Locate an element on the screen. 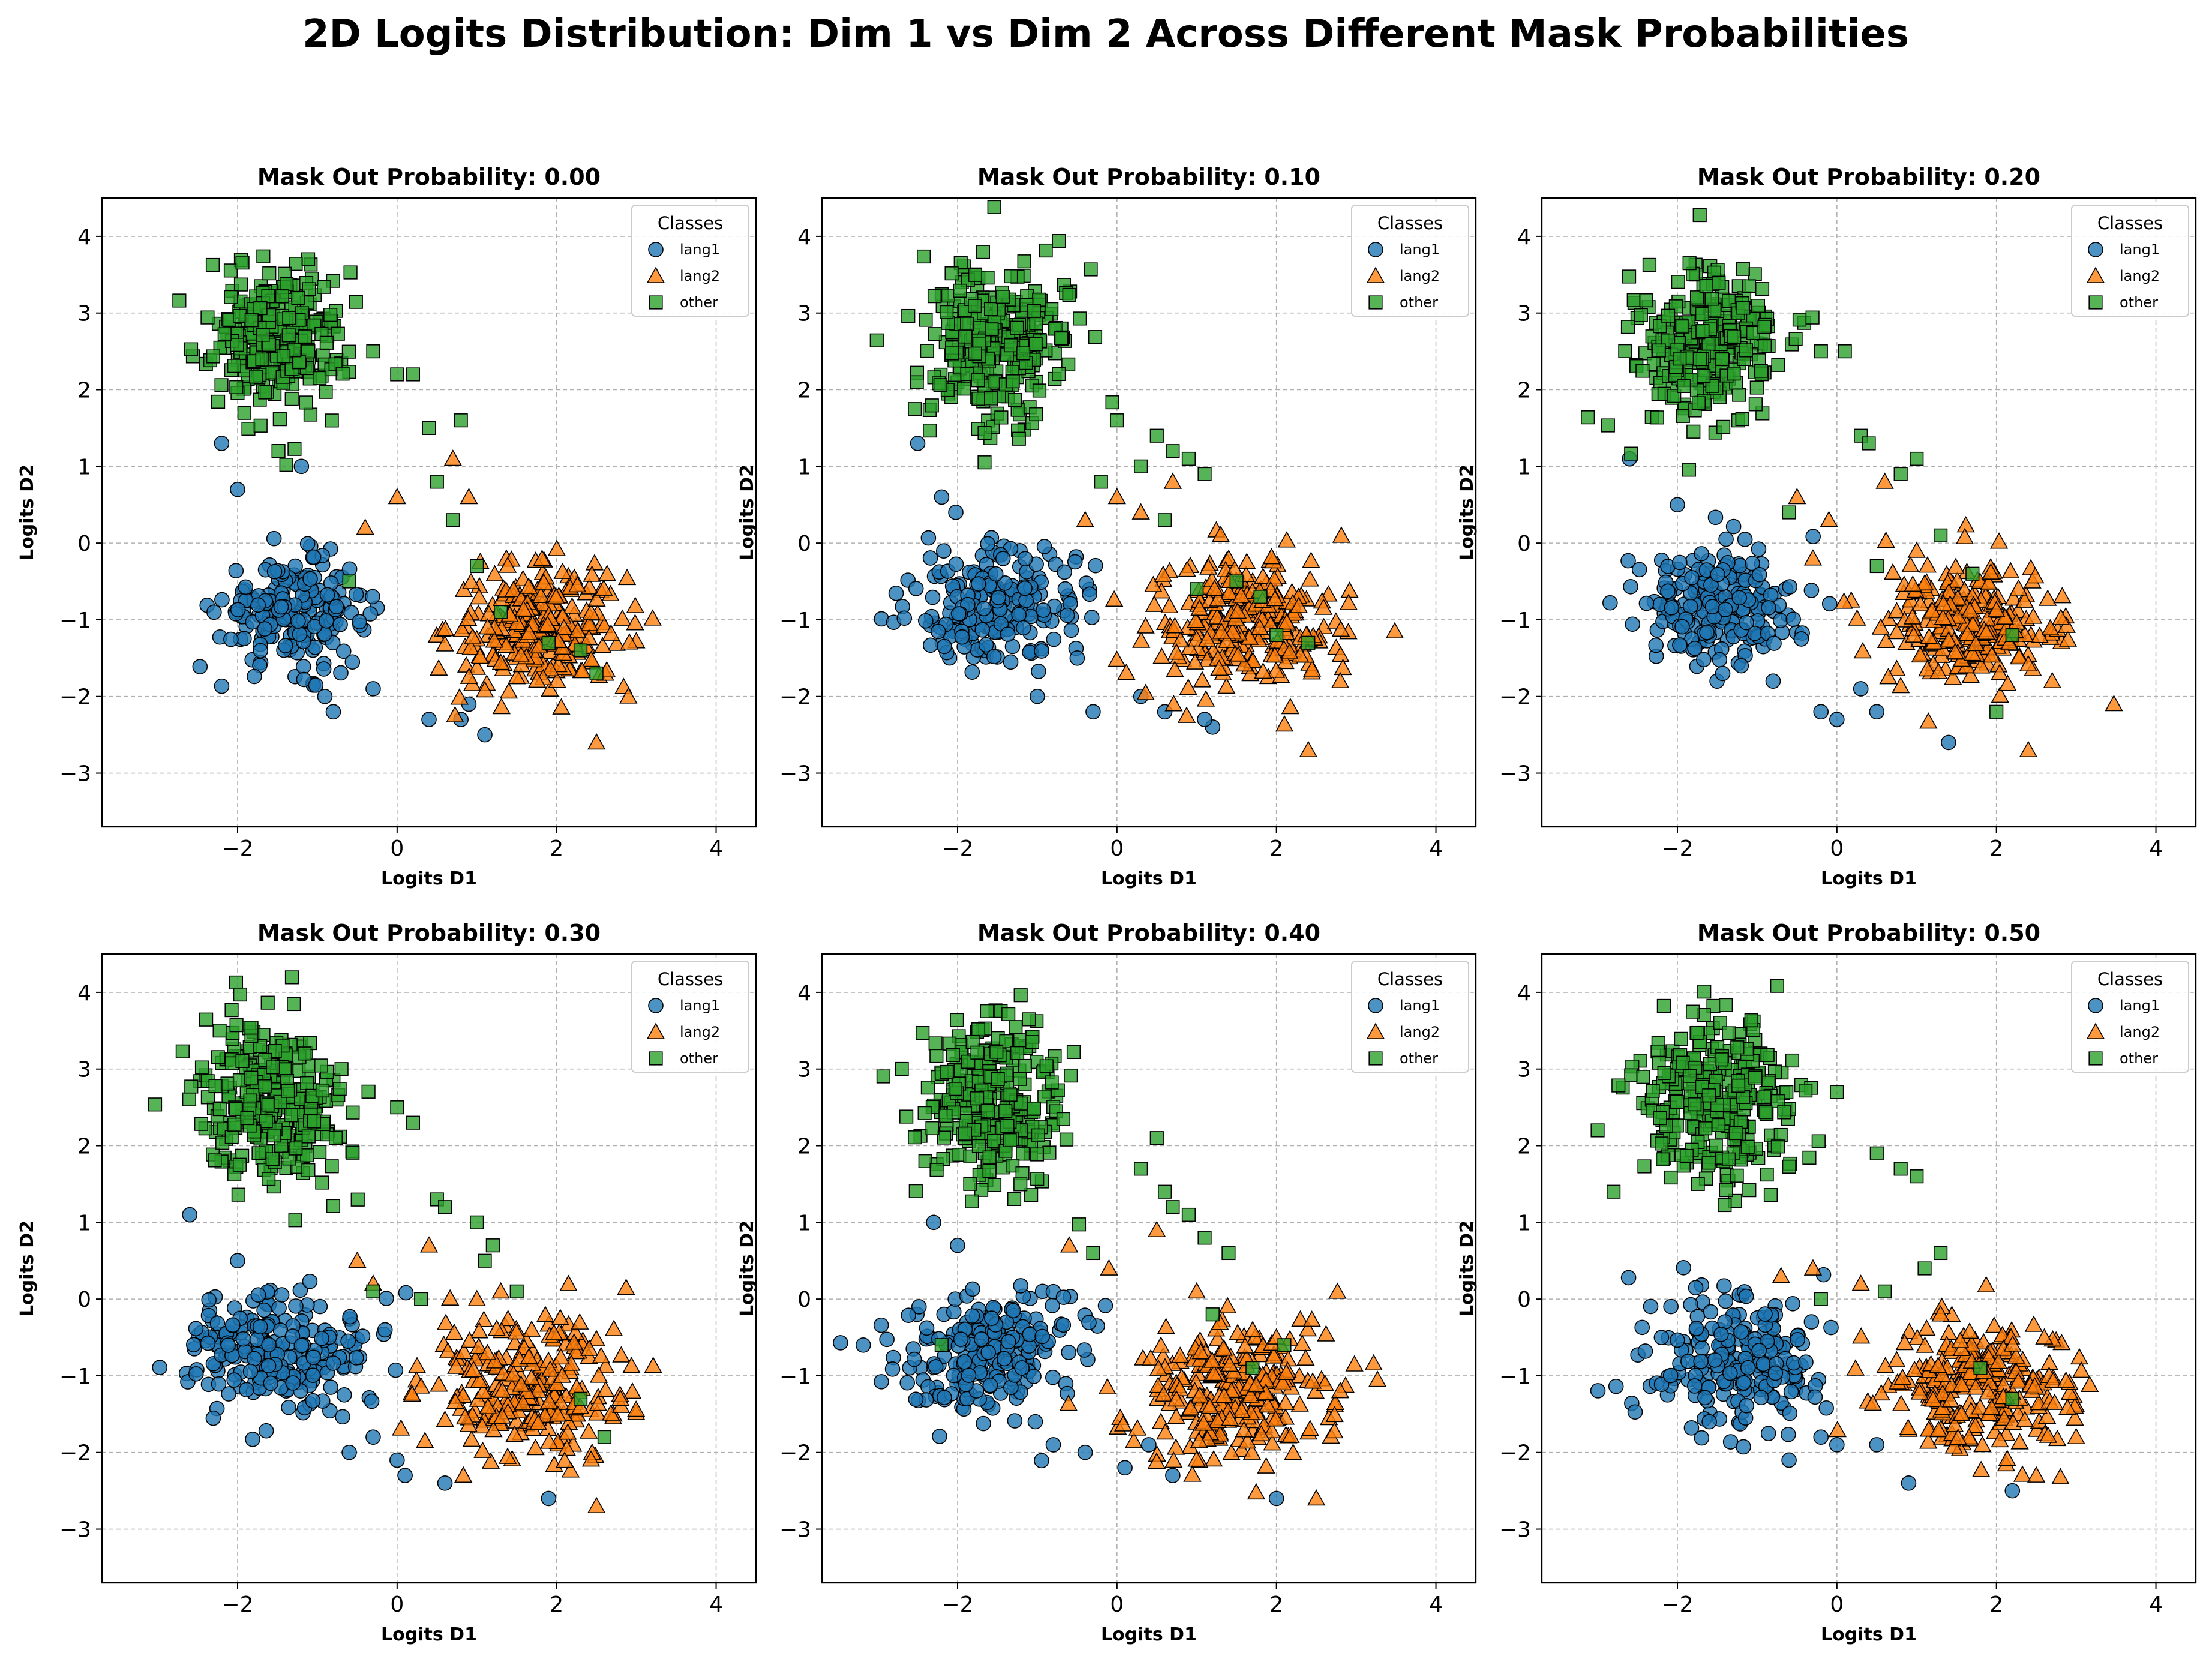 The image size is (2212, 1674). y-tick-label: −2 is located at coordinates (1515, 697).